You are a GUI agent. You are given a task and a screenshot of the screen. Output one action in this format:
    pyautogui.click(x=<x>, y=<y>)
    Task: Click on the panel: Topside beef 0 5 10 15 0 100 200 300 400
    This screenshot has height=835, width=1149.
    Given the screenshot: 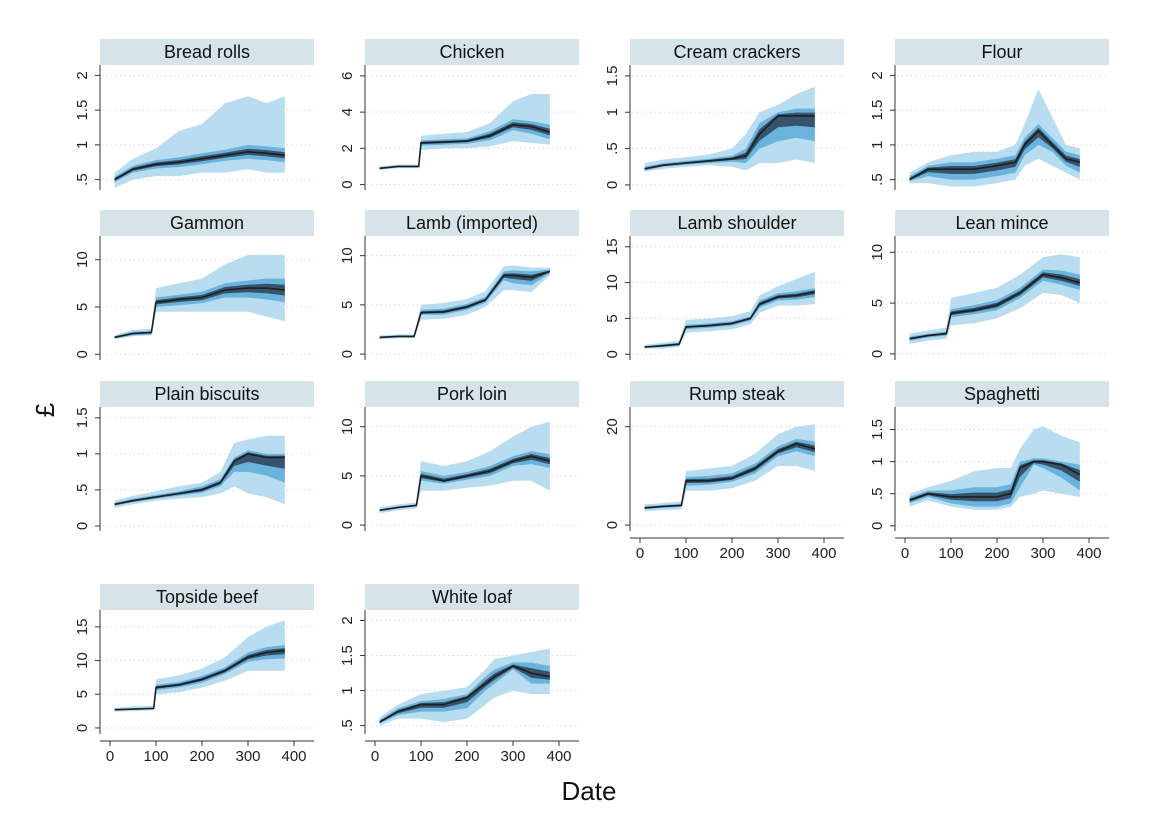 What is the action you would take?
    pyautogui.click(x=194, y=674)
    